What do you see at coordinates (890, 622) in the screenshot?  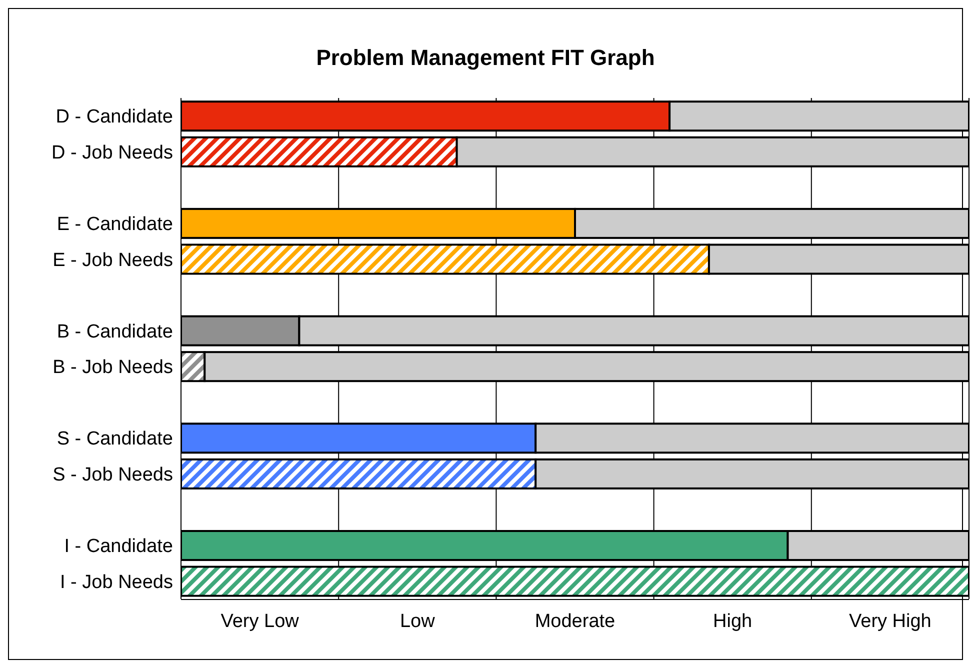 I see `text: Very High` at bounding box center [890, 622].